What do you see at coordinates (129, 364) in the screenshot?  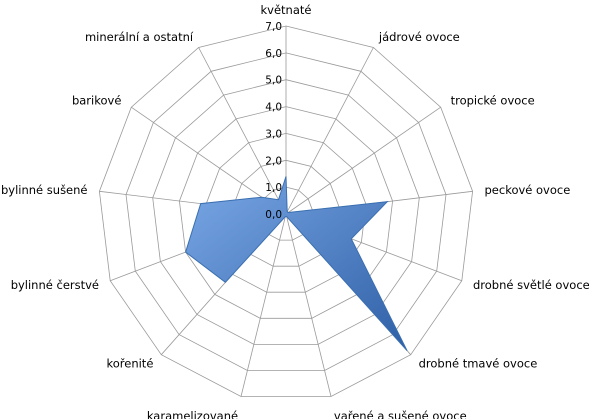 I see `category-label: kořenité` at bounding box center [129, 364].